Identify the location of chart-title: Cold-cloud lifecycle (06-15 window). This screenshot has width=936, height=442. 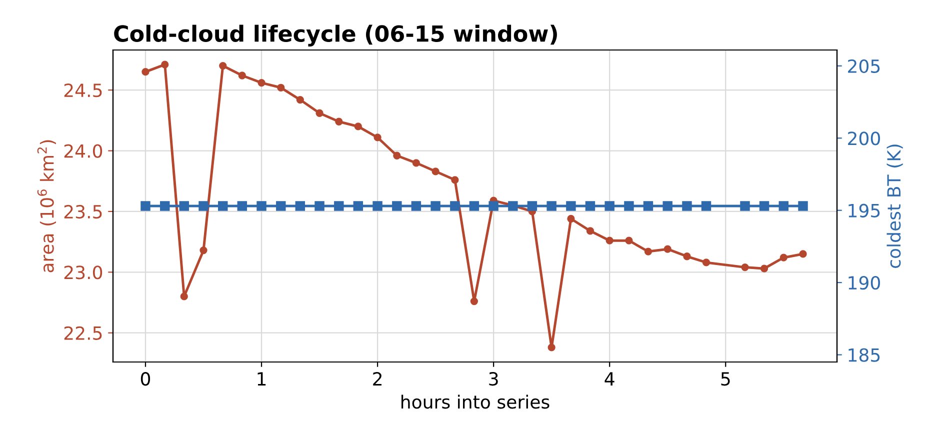
(335, 35).